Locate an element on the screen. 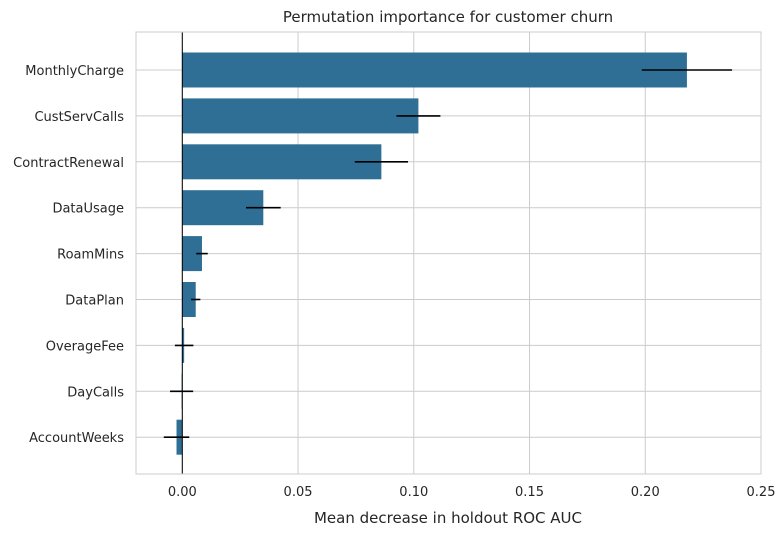  bar-contractrenewal is located at coordinates (282, 162).